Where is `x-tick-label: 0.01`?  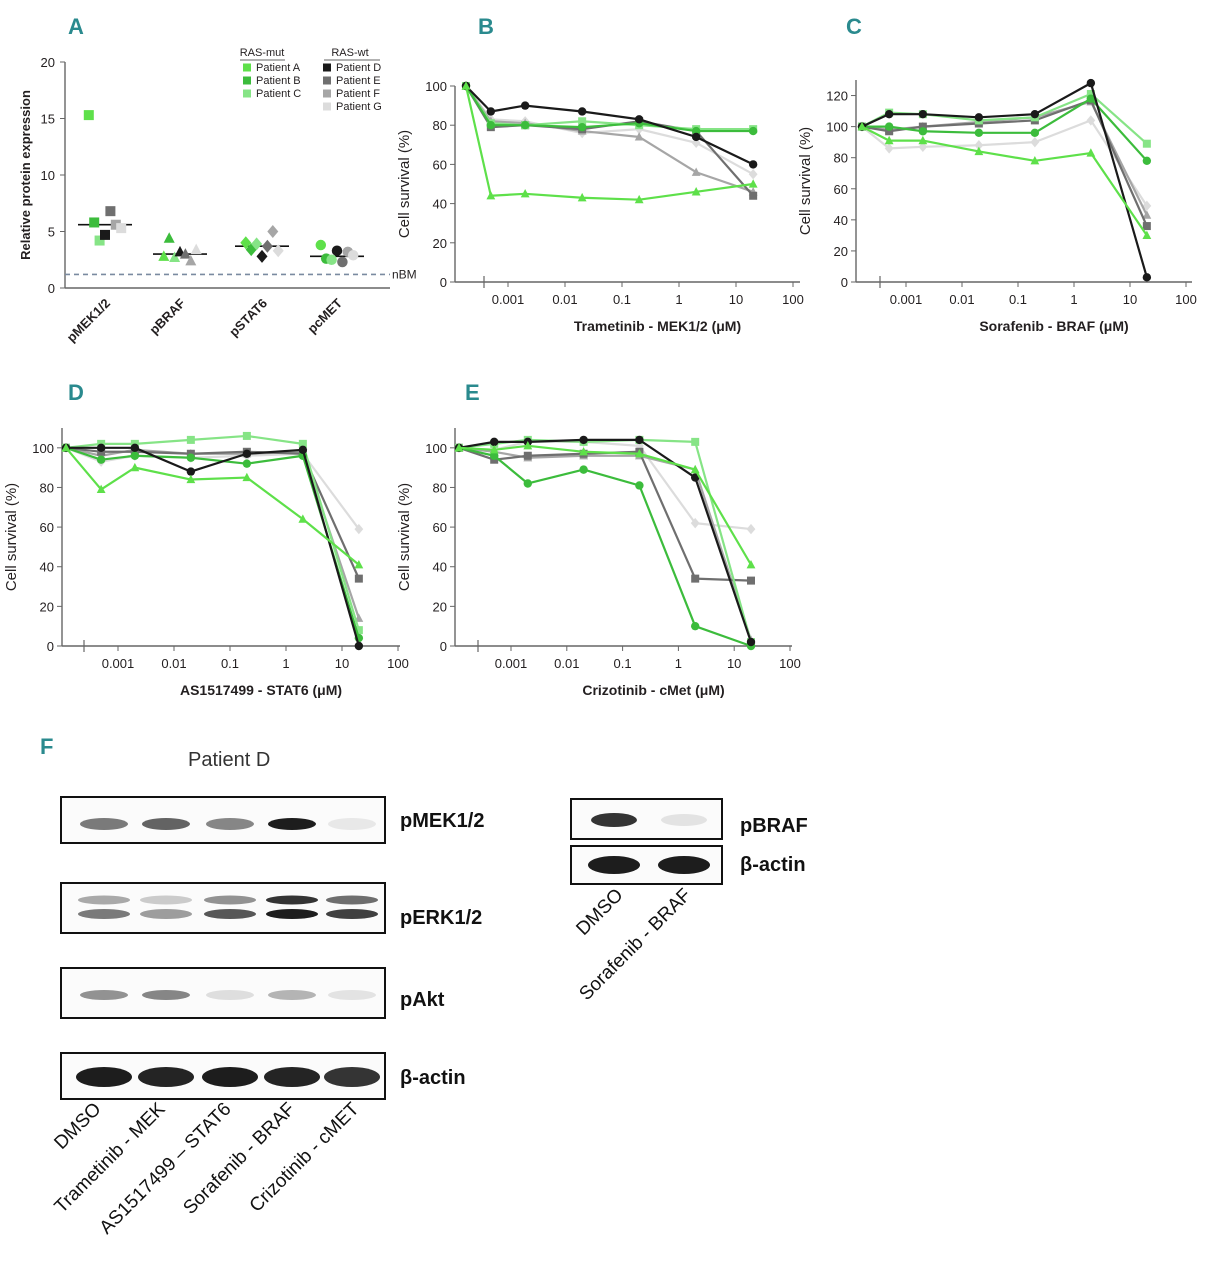
x-tick-label: 0.01 is located at coordinates (173, 663).